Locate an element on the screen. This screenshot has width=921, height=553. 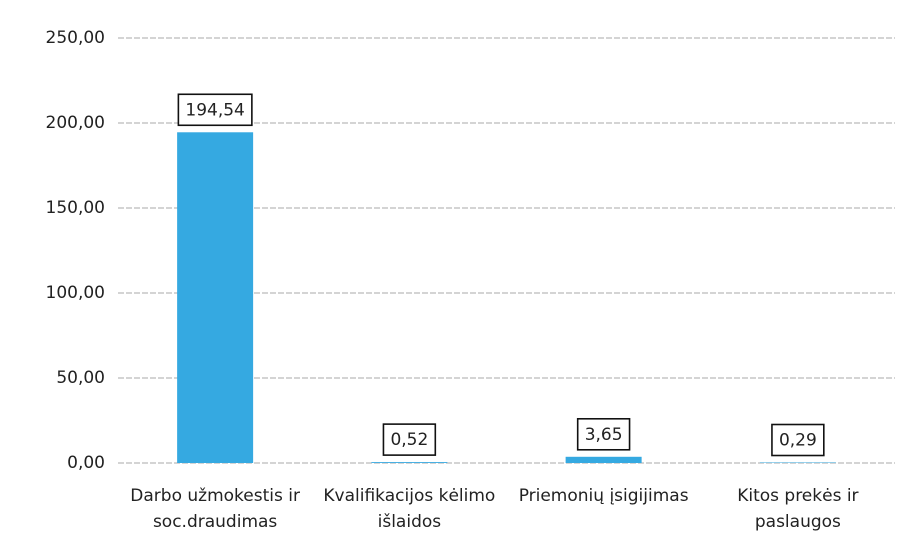
data-label: 194,54 is located at coordinates (214, 110).